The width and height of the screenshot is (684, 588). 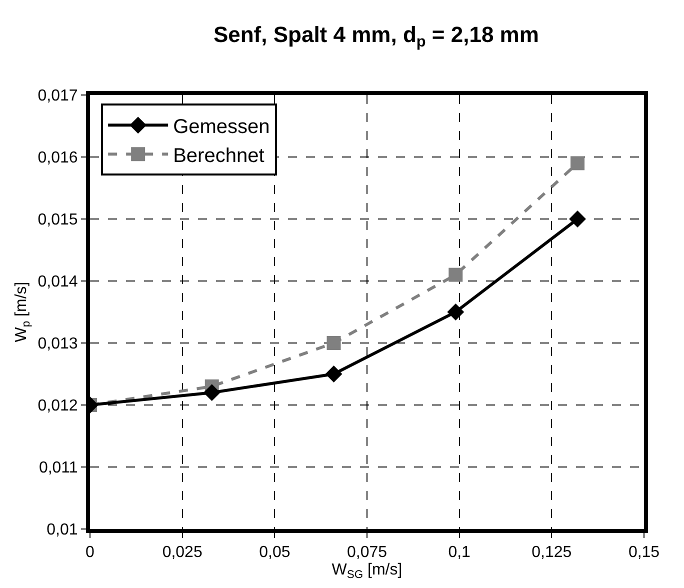 I want to click on x-tick-label: 0,05, so click(x=274, y=553).